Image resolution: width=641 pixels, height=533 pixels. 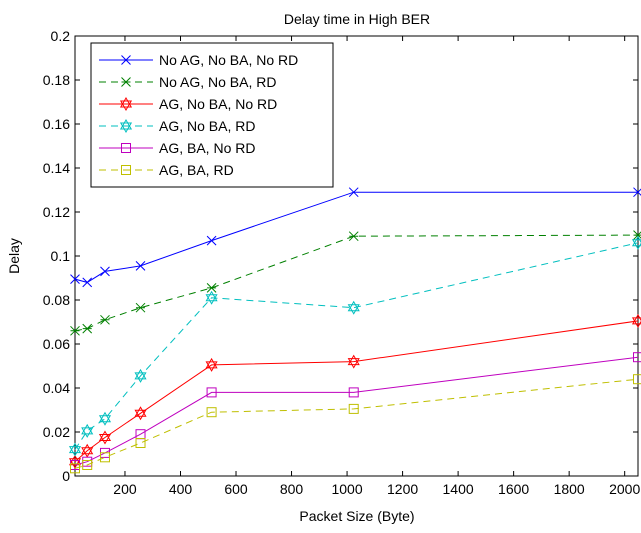 What do you see at coordinates (458, 489) in the screenshot?
I see `x-tick-label: 1400` at bounding box center [458, 489].